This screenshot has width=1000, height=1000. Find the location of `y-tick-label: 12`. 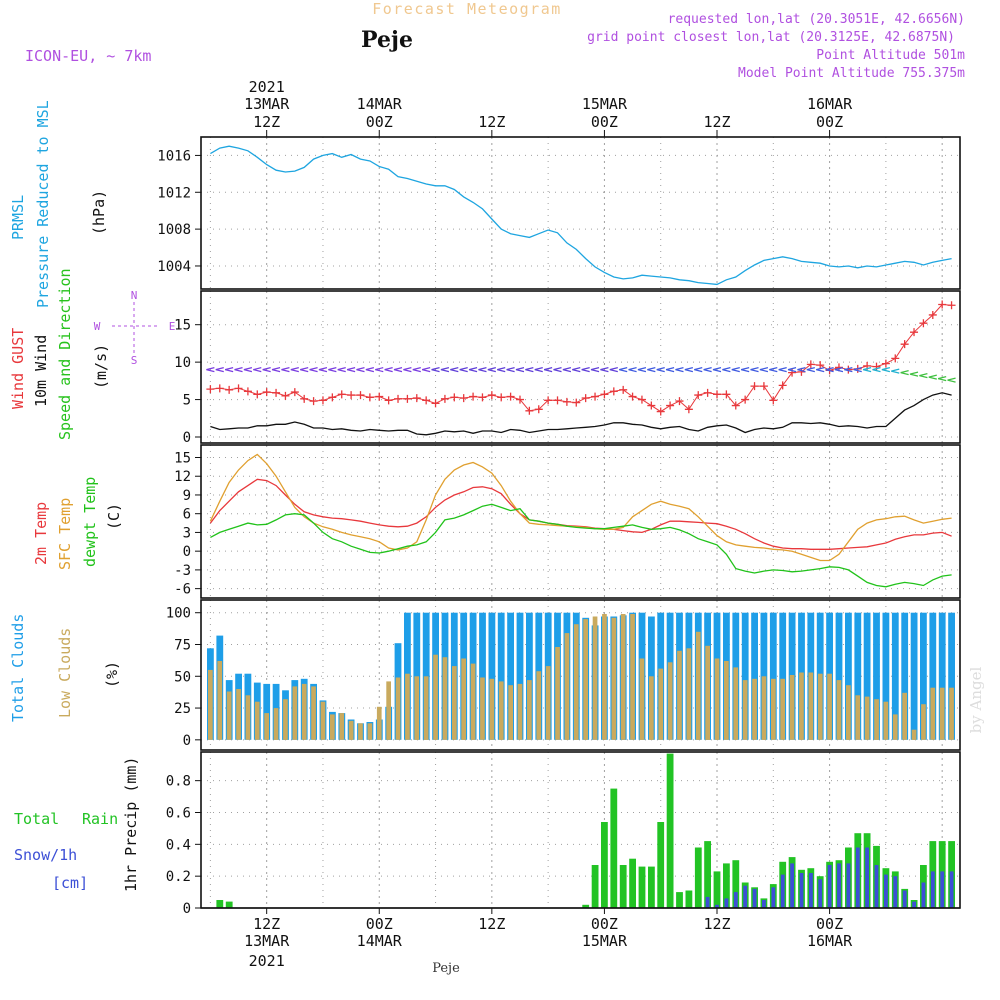

y-tick-label: 12 is located at coordinates (182, 477).